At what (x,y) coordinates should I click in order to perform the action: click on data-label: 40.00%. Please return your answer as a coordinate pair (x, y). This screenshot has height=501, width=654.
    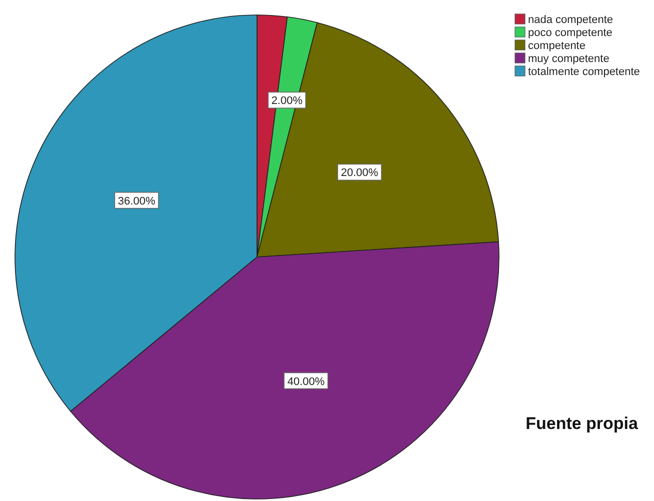
    Looking at the image, I should click on (306, 382).